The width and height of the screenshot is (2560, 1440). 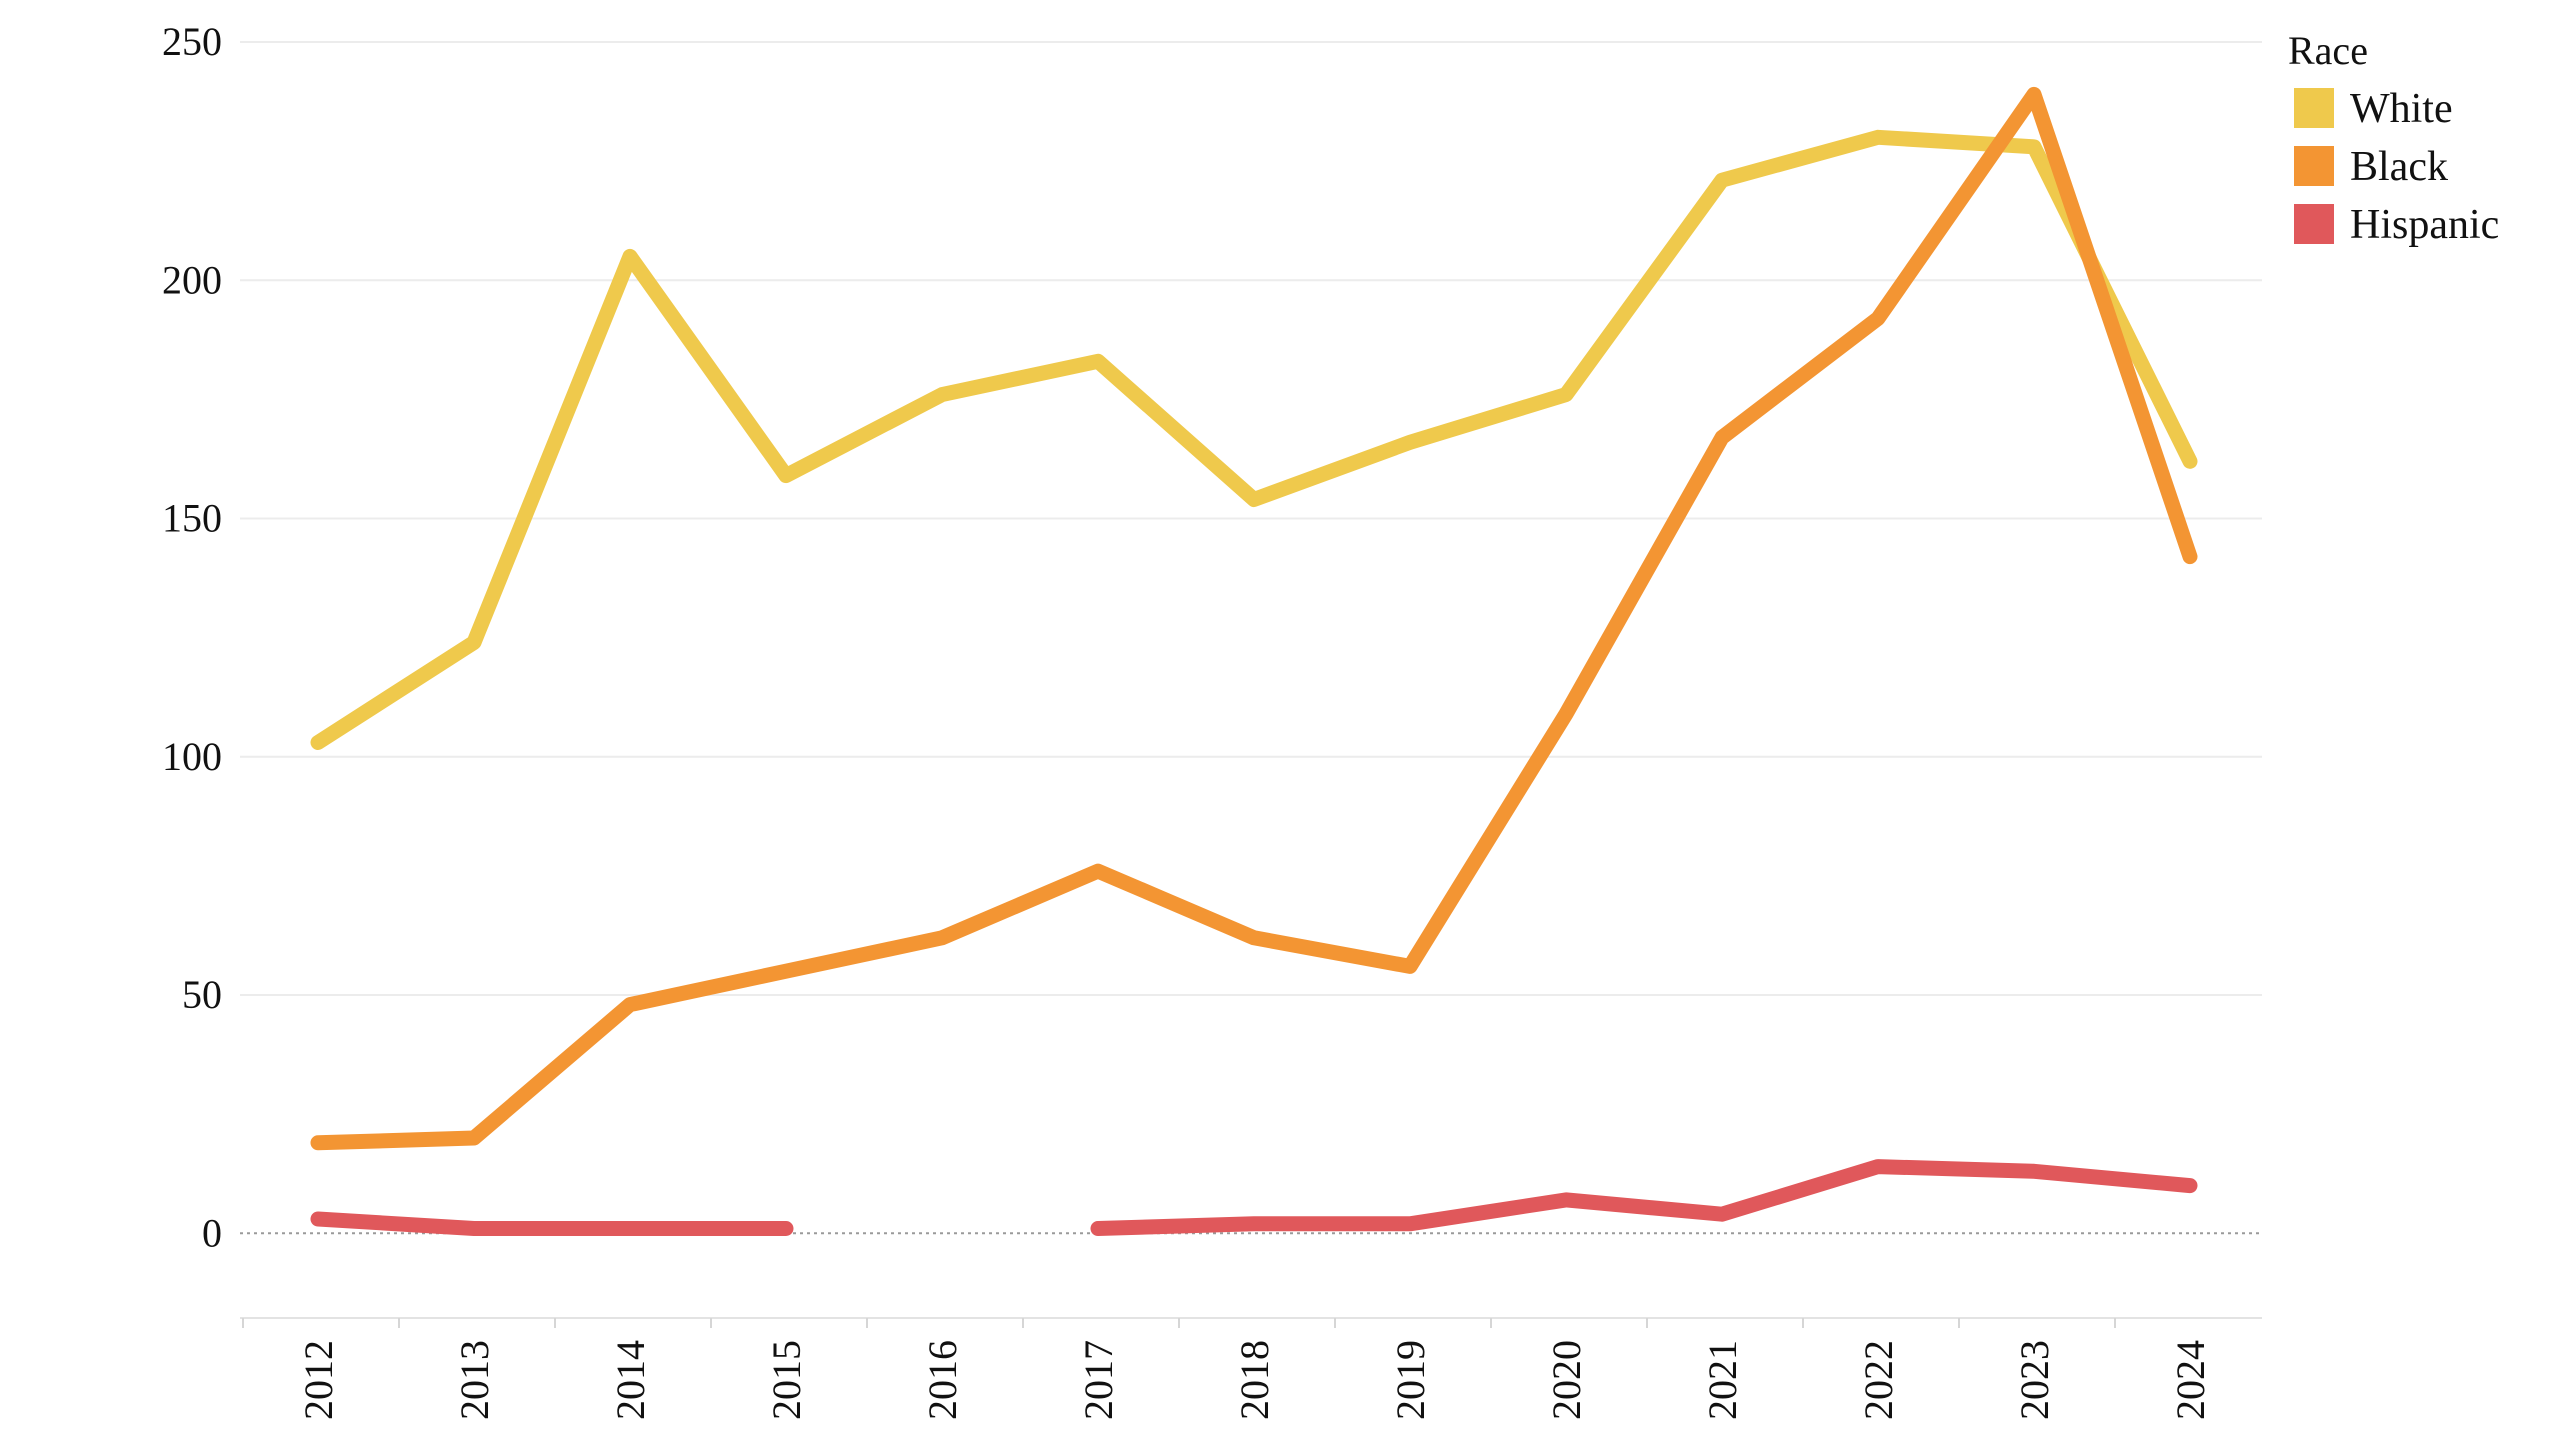 I want to click on x-tick-label: 2022, so click(x=1878, y=1380).